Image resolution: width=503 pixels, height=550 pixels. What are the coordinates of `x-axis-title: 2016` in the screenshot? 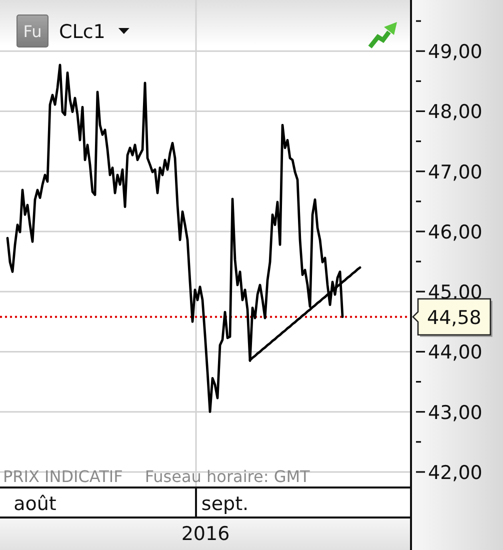 It's located at (205, 534).